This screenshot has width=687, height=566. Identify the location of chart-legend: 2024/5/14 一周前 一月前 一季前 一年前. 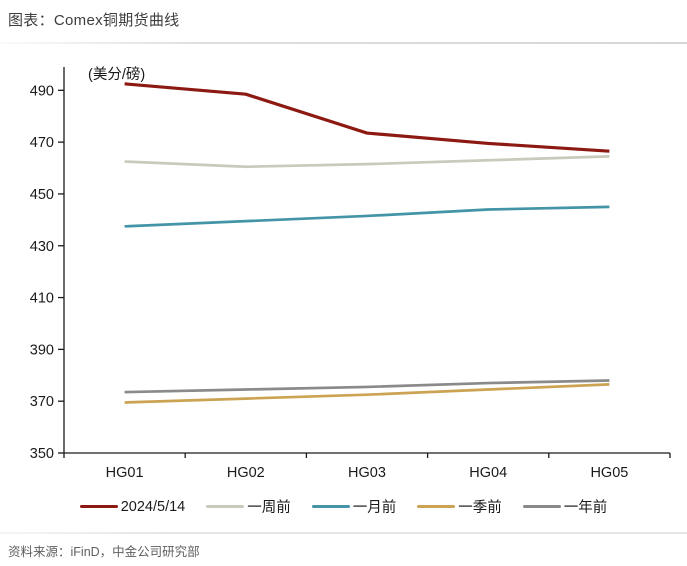
(343, 506).